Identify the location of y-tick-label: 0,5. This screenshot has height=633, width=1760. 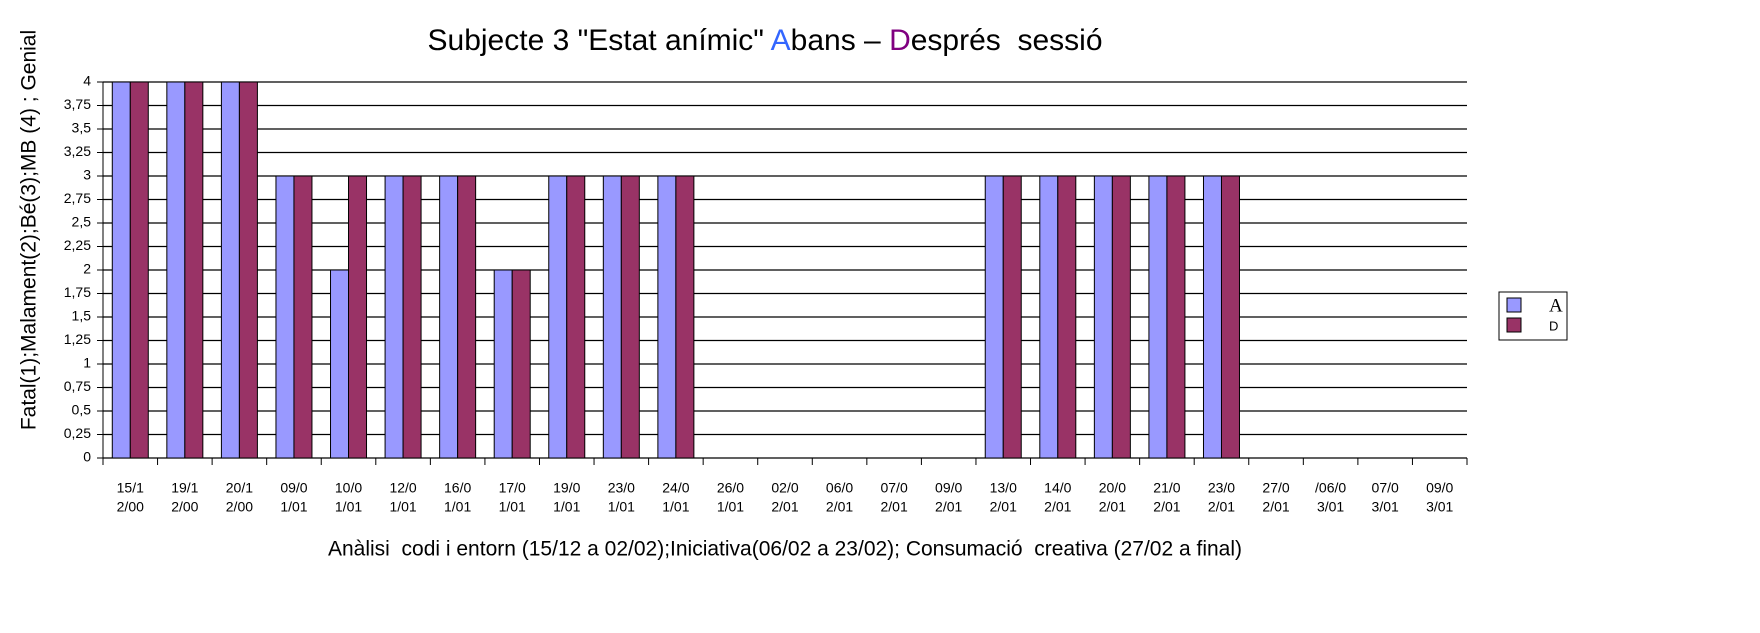
(82, 410).